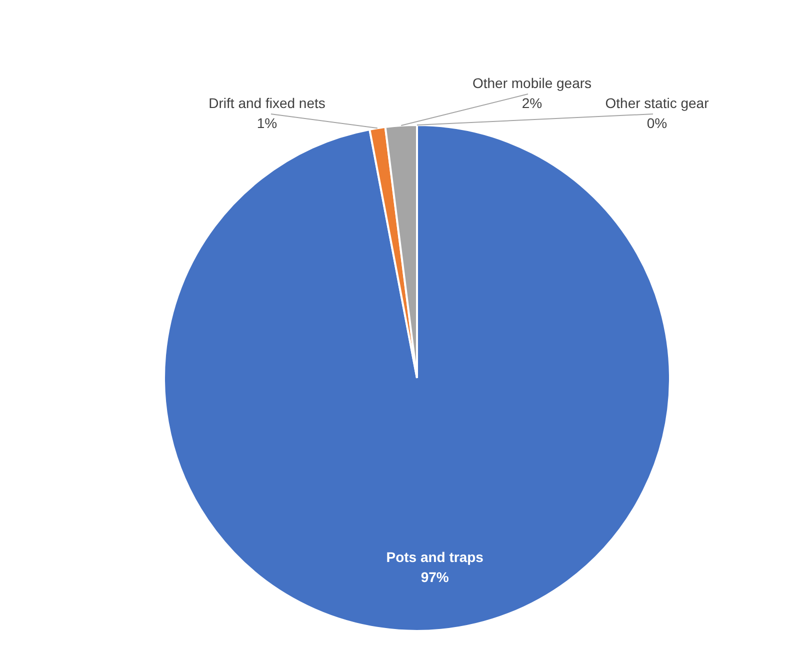 Image resolution: width=792 pixels, height=649 pixels. Describe the element at coordinates (435, 576) in the screenshot. I see `data-label: 97%` at that location.